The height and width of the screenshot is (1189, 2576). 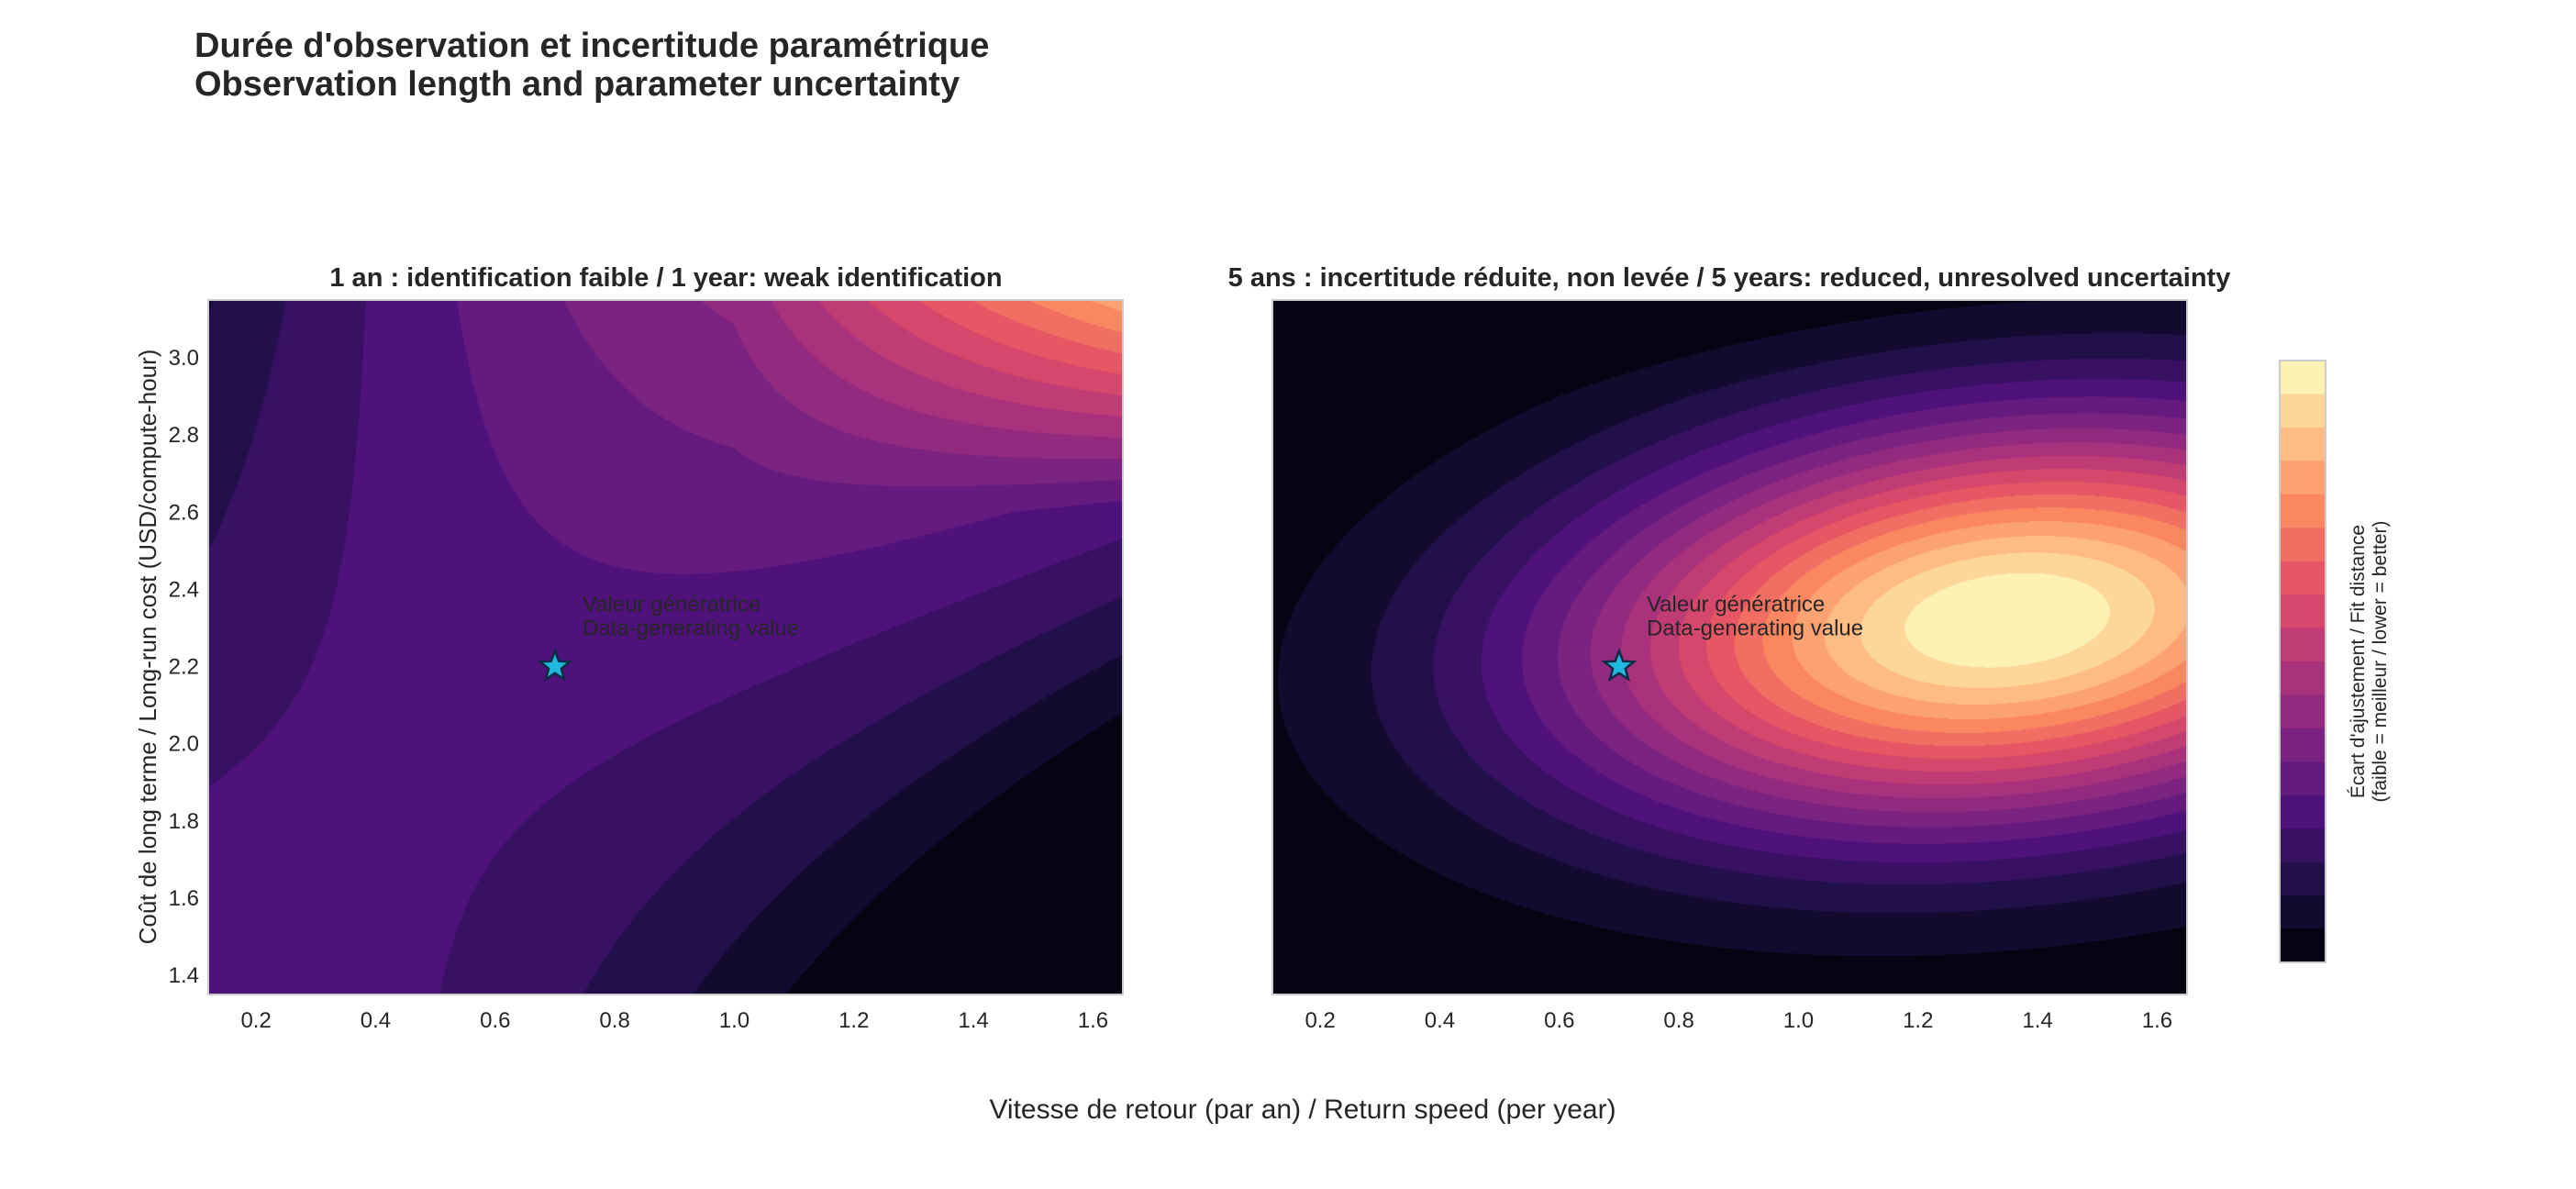 I want to click on panel-2-xtick-label: 0.2, so click(x=1320, y=1020).